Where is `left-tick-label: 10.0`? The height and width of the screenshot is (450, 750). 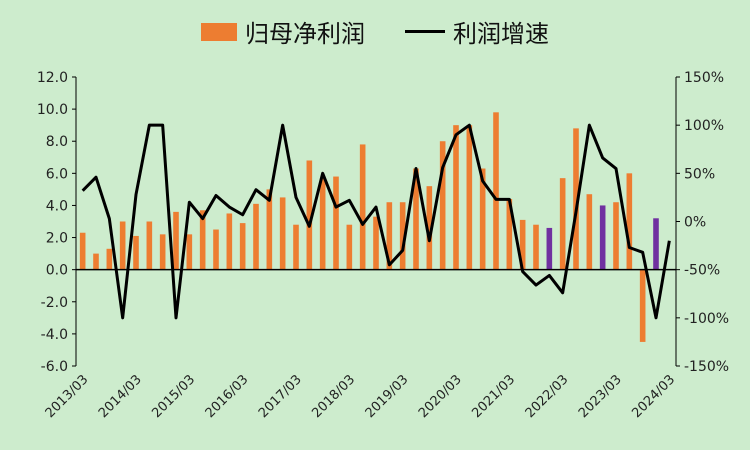
left-tick-label: 10.0 is located at coordinates (52, 110).